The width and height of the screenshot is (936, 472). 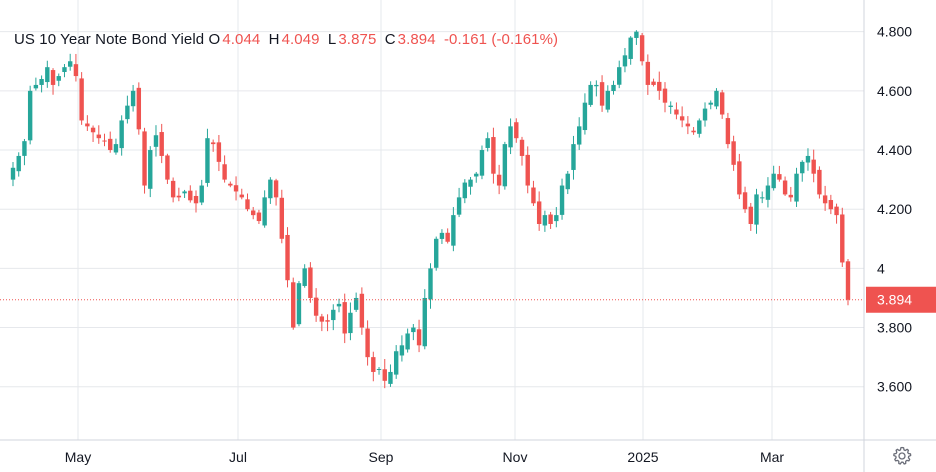 What do you see at coordinates (515, 457) in the screenshot?
I see `x-tick-label: Nov` at bounding box center [515, 457].